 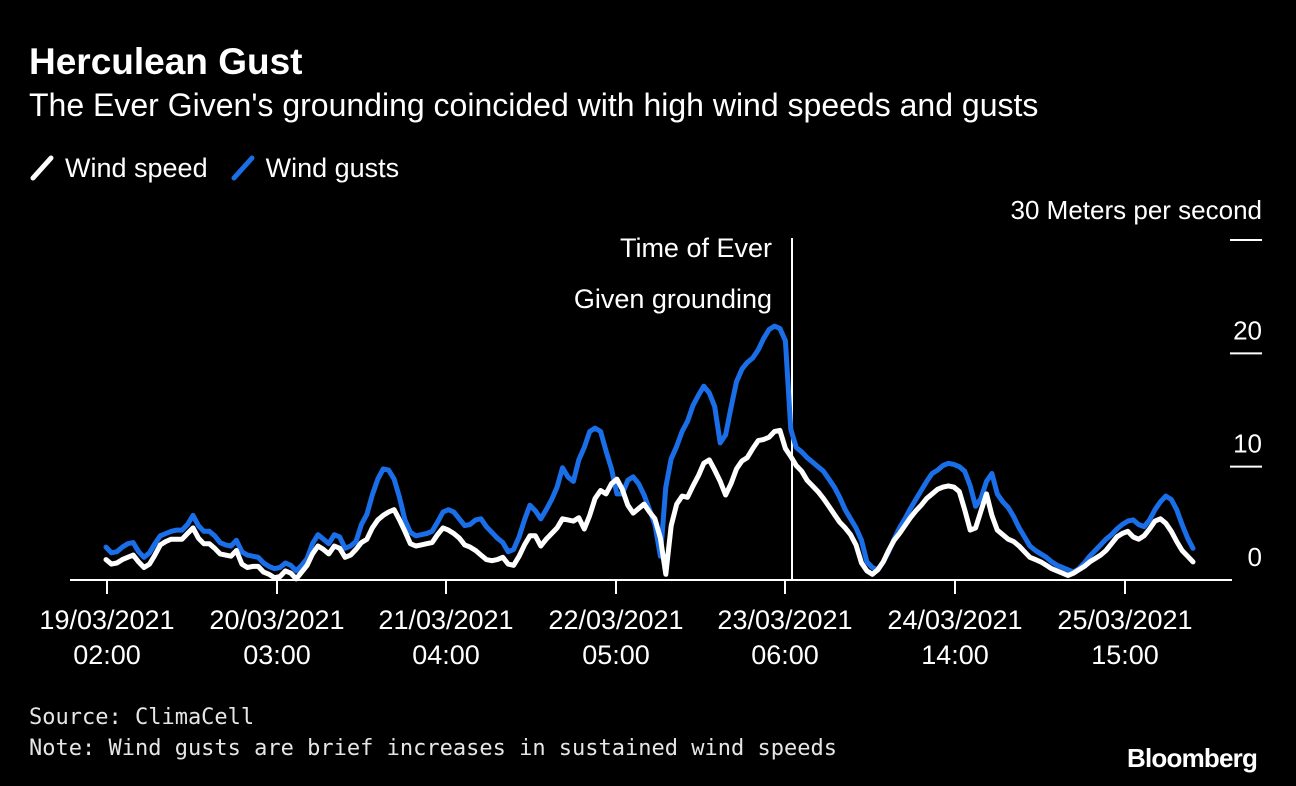 What do you see at coordinates (696, 248) in the screenshot?
I see `annotation-label-line: Time of Ever` at bounding box center [696, 248].